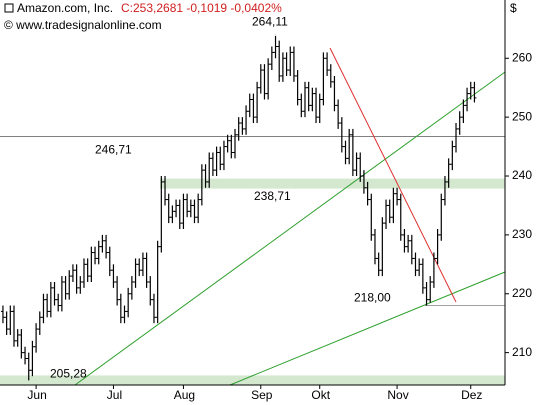 The height and width of the screenshot is (405, 540). What do you see at coordinates (320, 395) in the screenshot?
I see `x-tick-label: Okt` at bounding box center [320, 395].